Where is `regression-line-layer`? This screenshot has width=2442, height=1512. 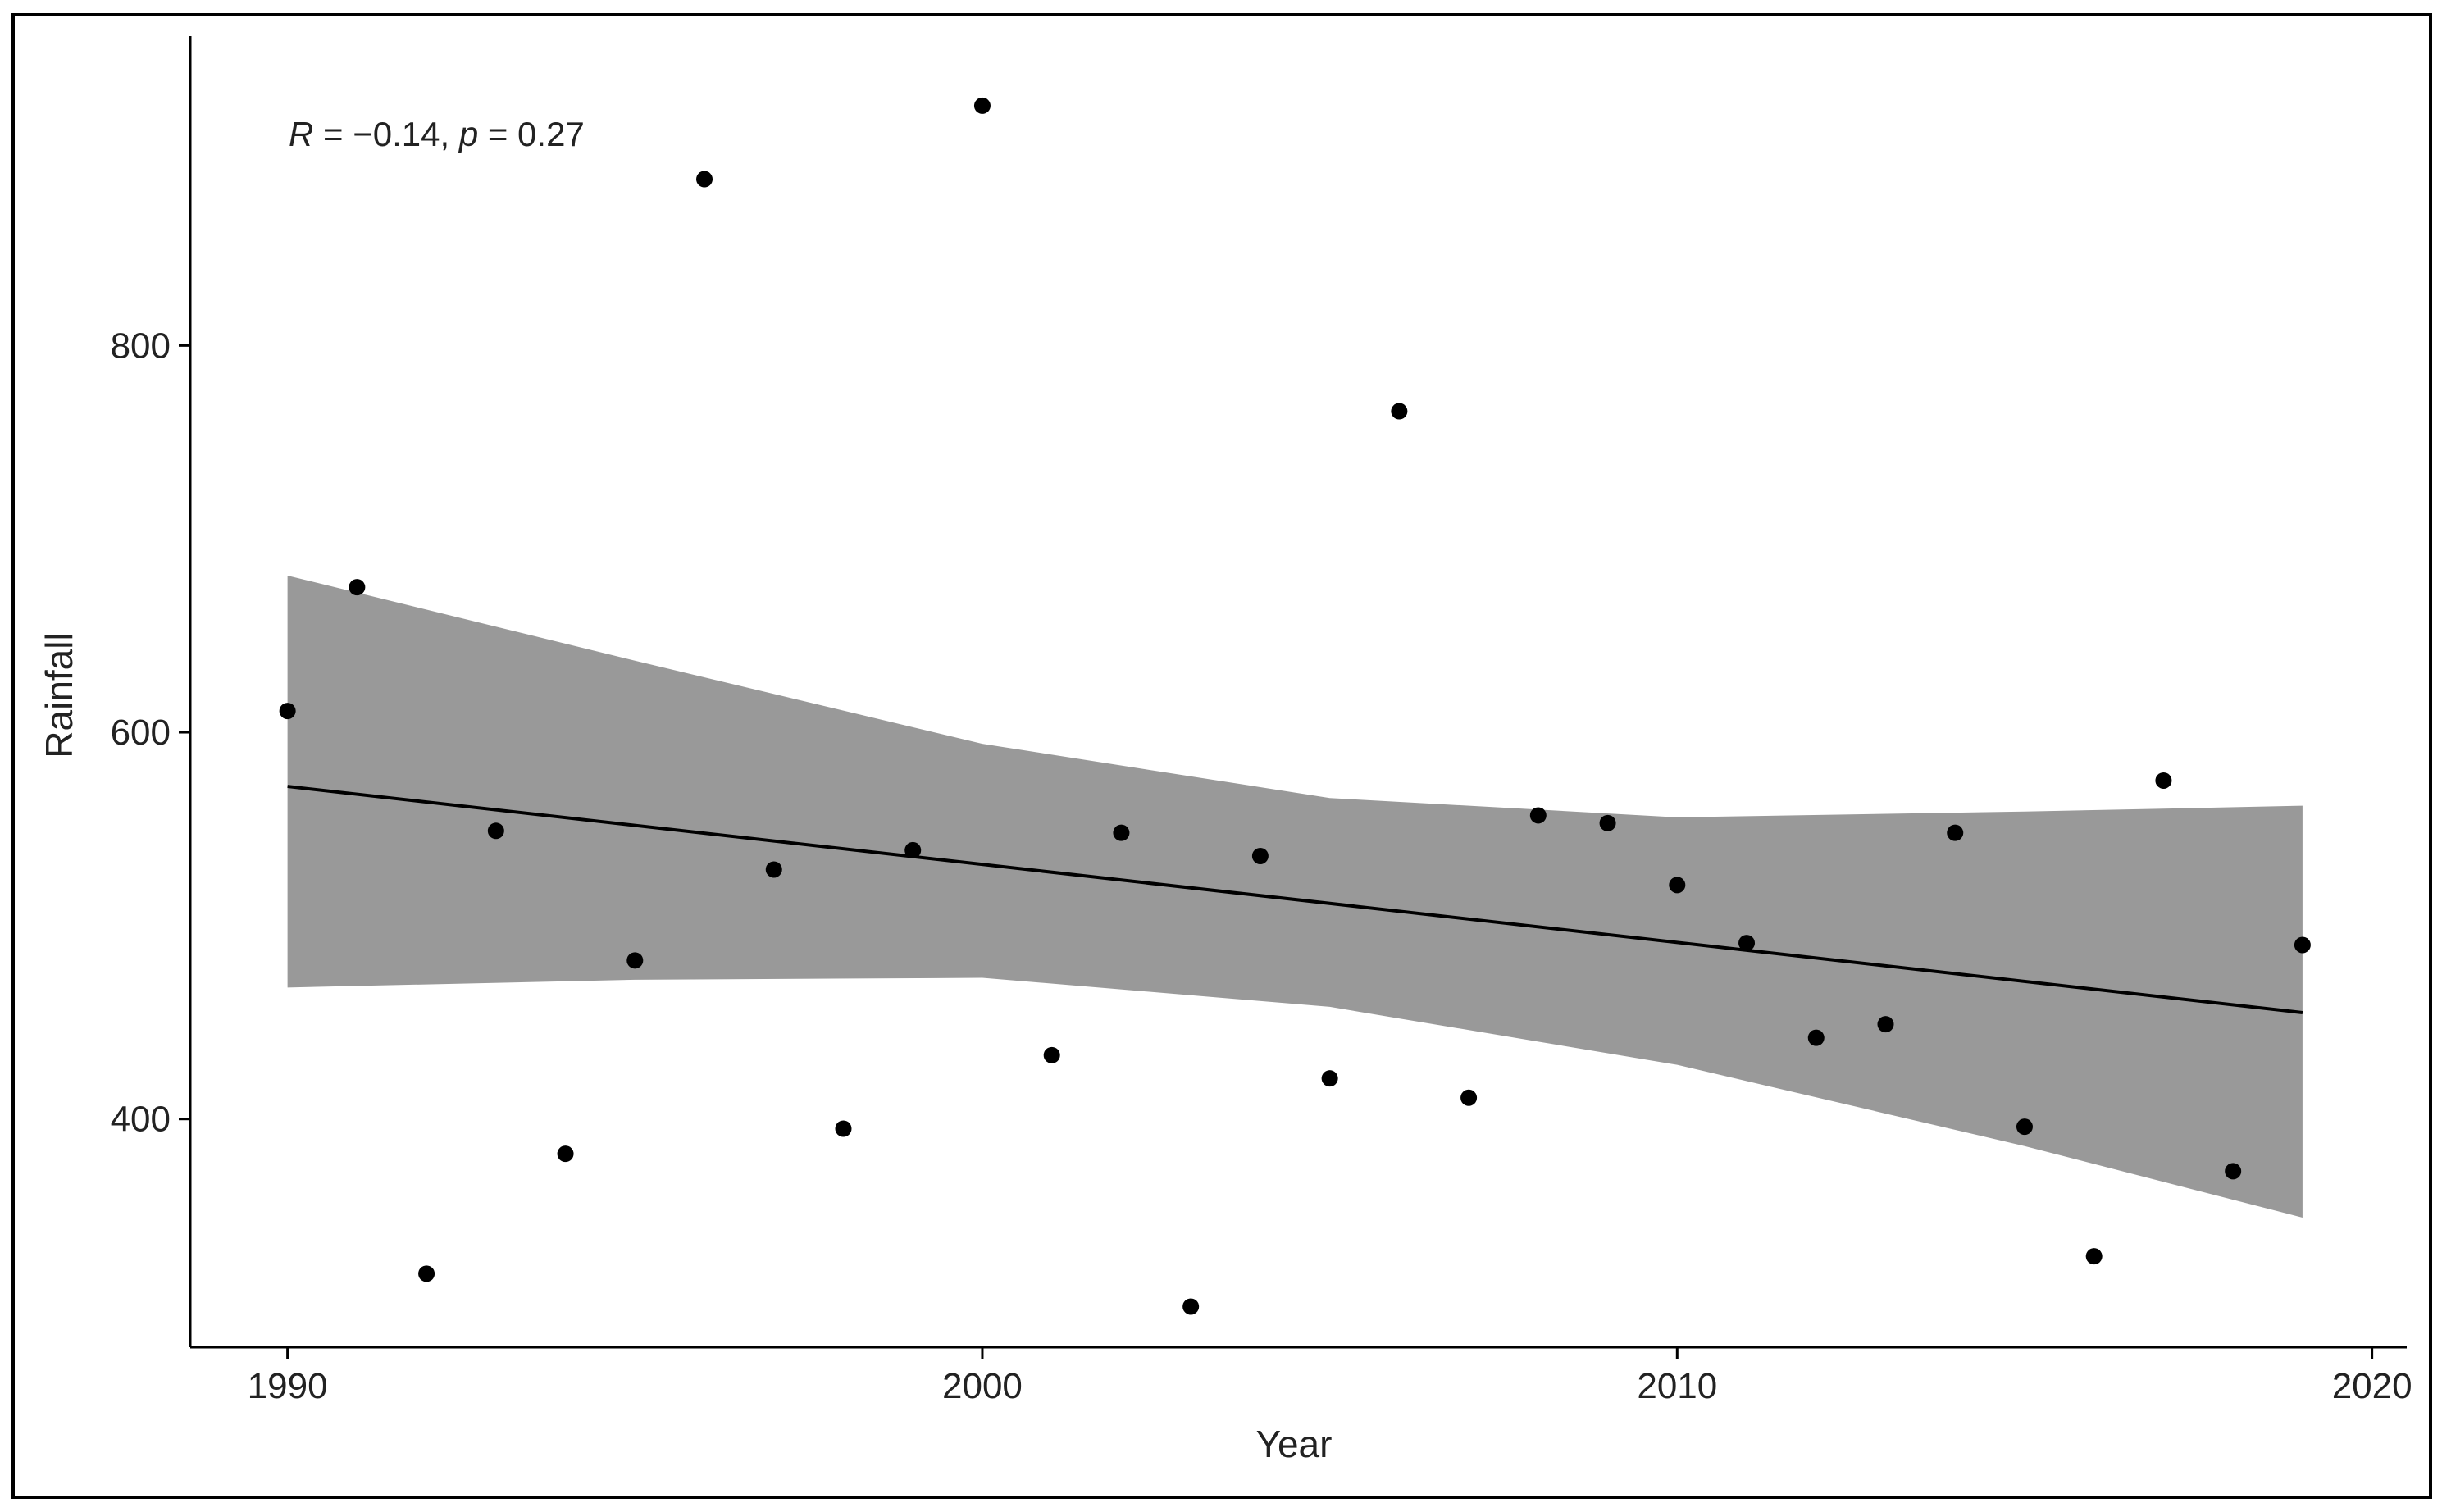
regression-line-layer is located at coordinates (1295, 899).